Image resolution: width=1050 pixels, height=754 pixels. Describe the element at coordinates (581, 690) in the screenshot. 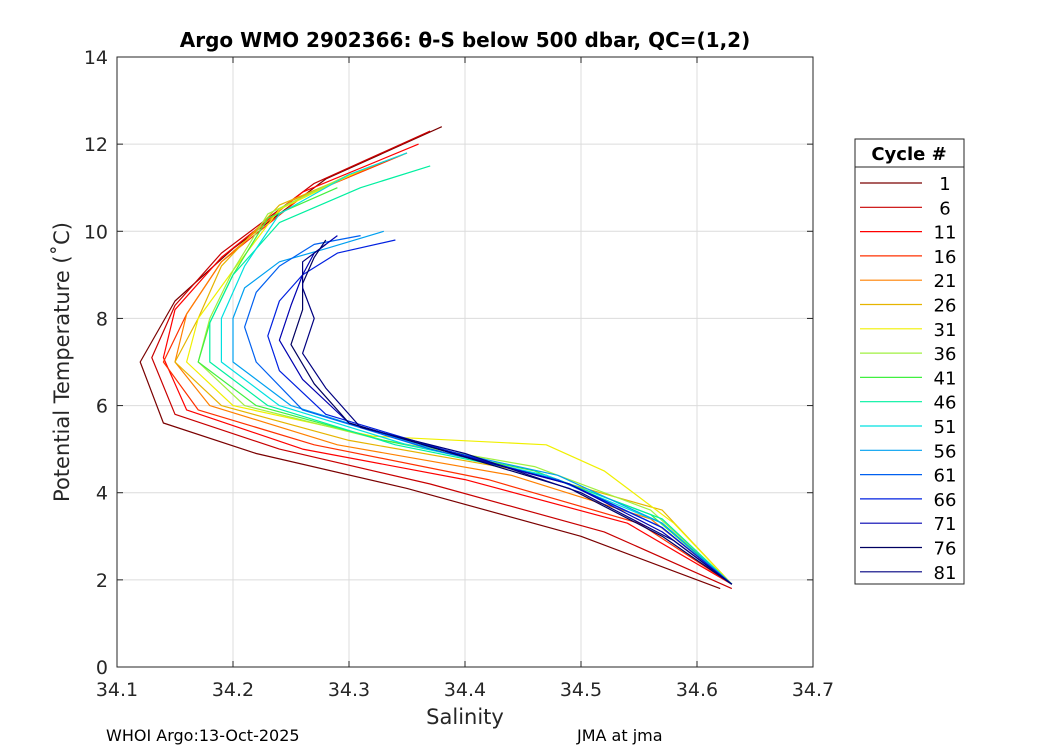

I see `x-tick-label: 34.5` at that location.